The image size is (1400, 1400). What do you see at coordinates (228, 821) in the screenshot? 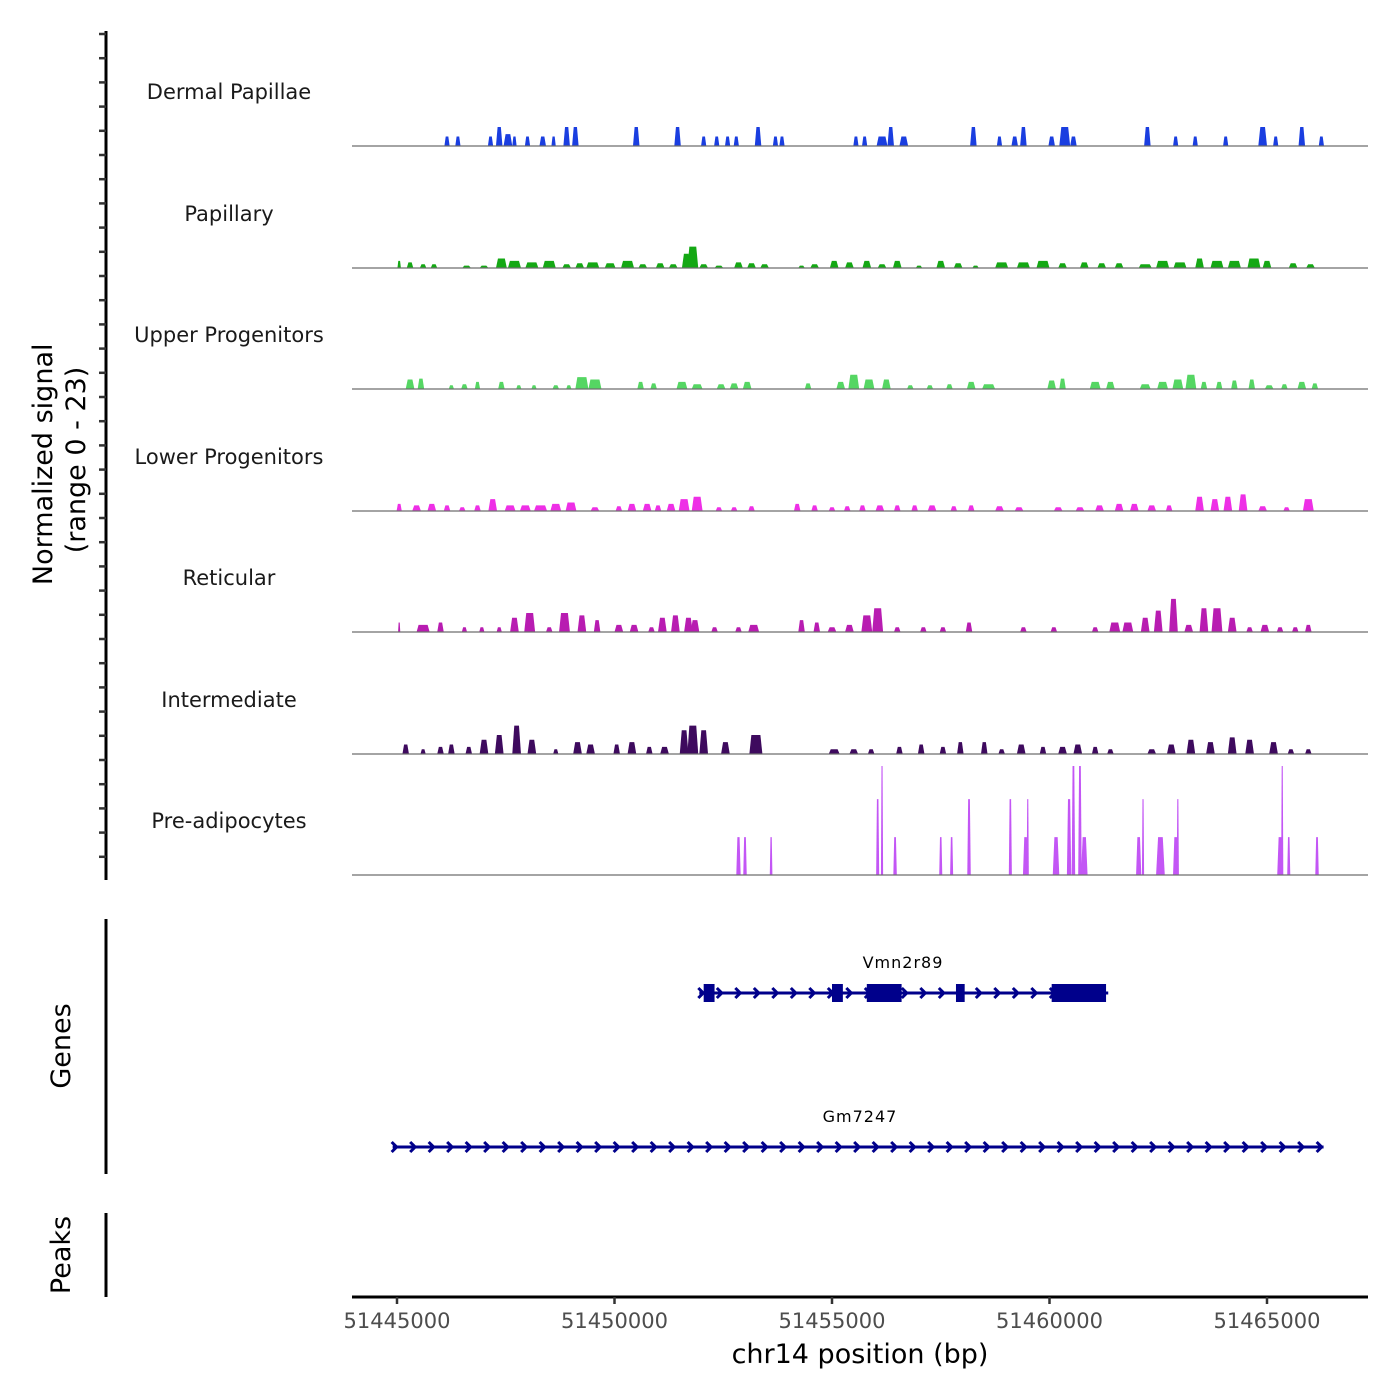
I see `track-label: Pre-adipocytes` at bounding box center [228, 821].